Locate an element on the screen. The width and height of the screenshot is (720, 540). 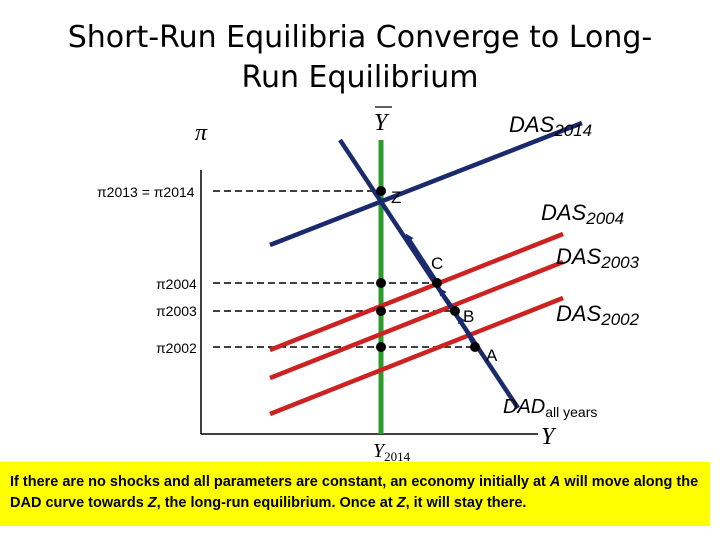
arrow-c-to-z is located at coordinates (421, 257).